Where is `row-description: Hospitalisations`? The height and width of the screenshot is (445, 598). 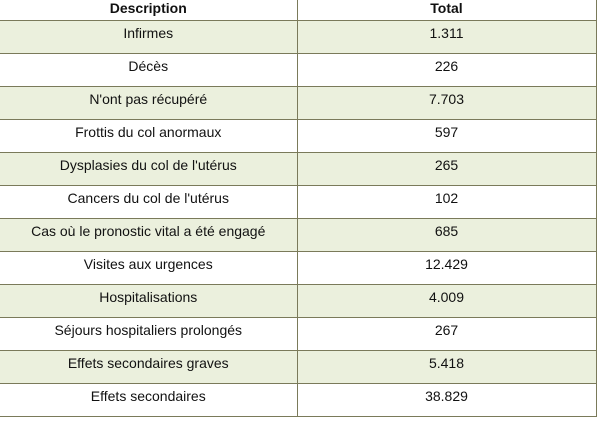 row-description: Hospitalisations is located at coordinates (149, 301).